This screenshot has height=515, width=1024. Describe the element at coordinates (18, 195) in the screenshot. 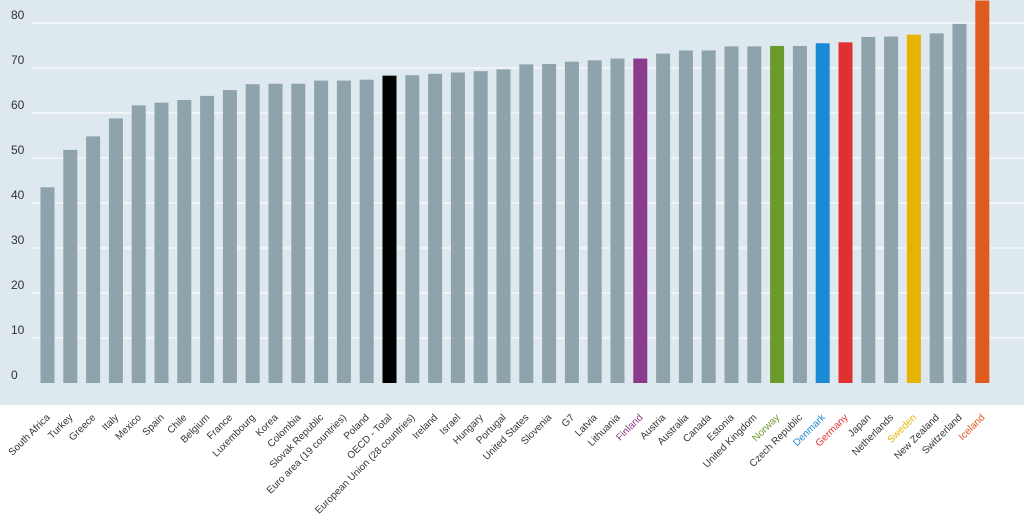

I see `y-tick-label: 40` at that location.